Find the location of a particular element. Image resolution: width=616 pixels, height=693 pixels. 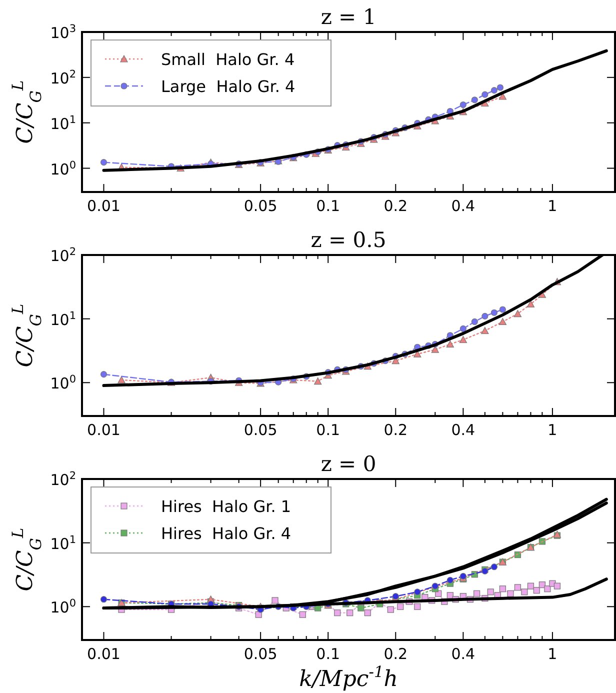

chart-title: z = 0.5 is located at coordinates (348, 240).